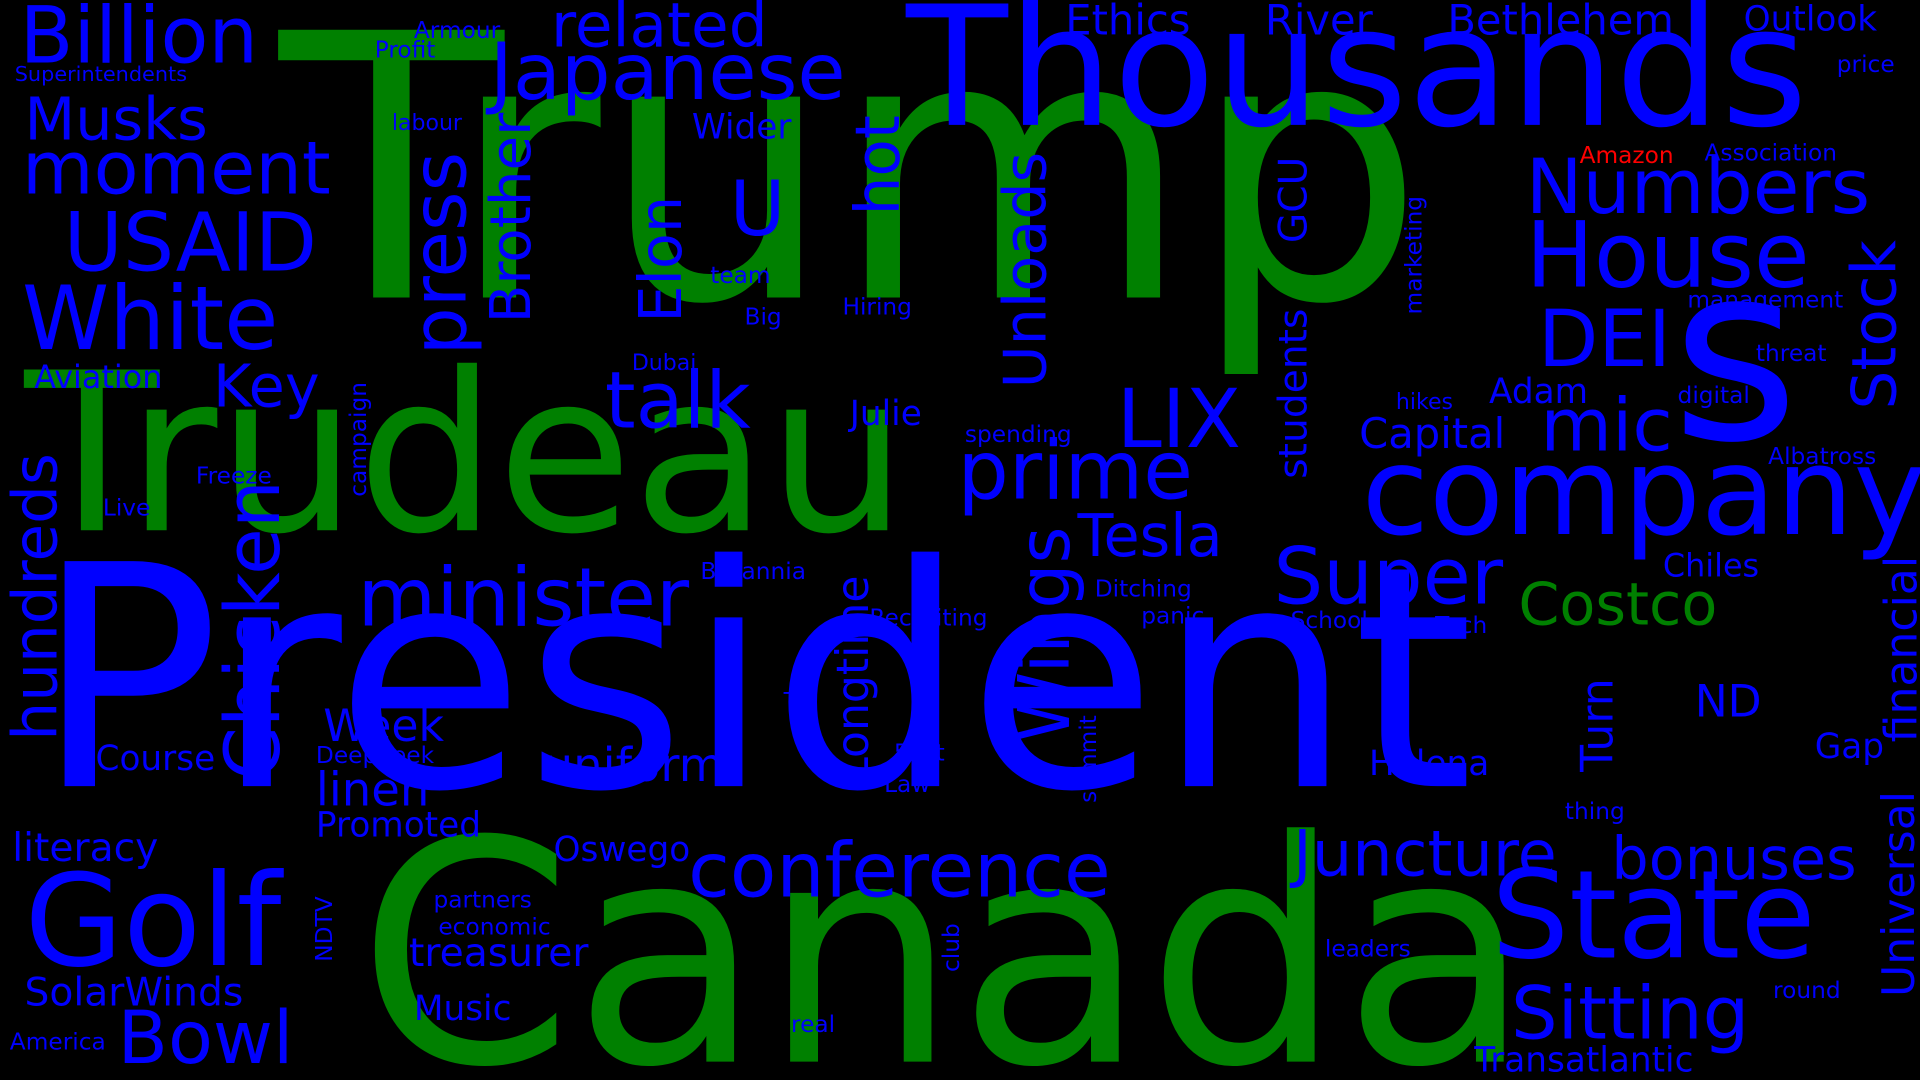  Describe the element at coordinates (854, 678) in the screenshot. I see `word-longtime: Longtime` at that location.